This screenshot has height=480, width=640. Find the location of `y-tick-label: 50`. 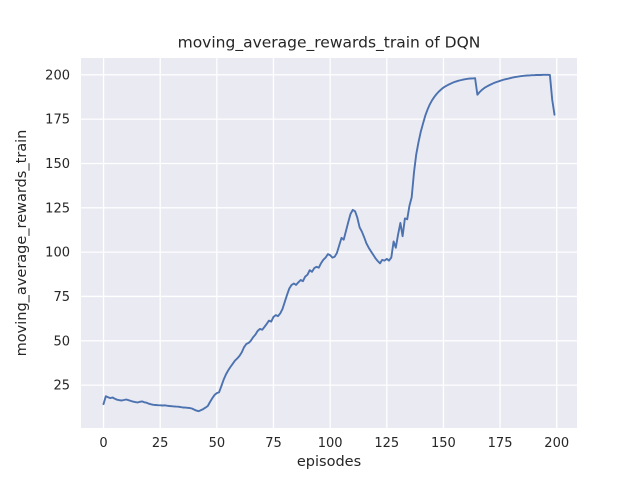

y-tick-label: 50 is located at coordinates (61, 341).